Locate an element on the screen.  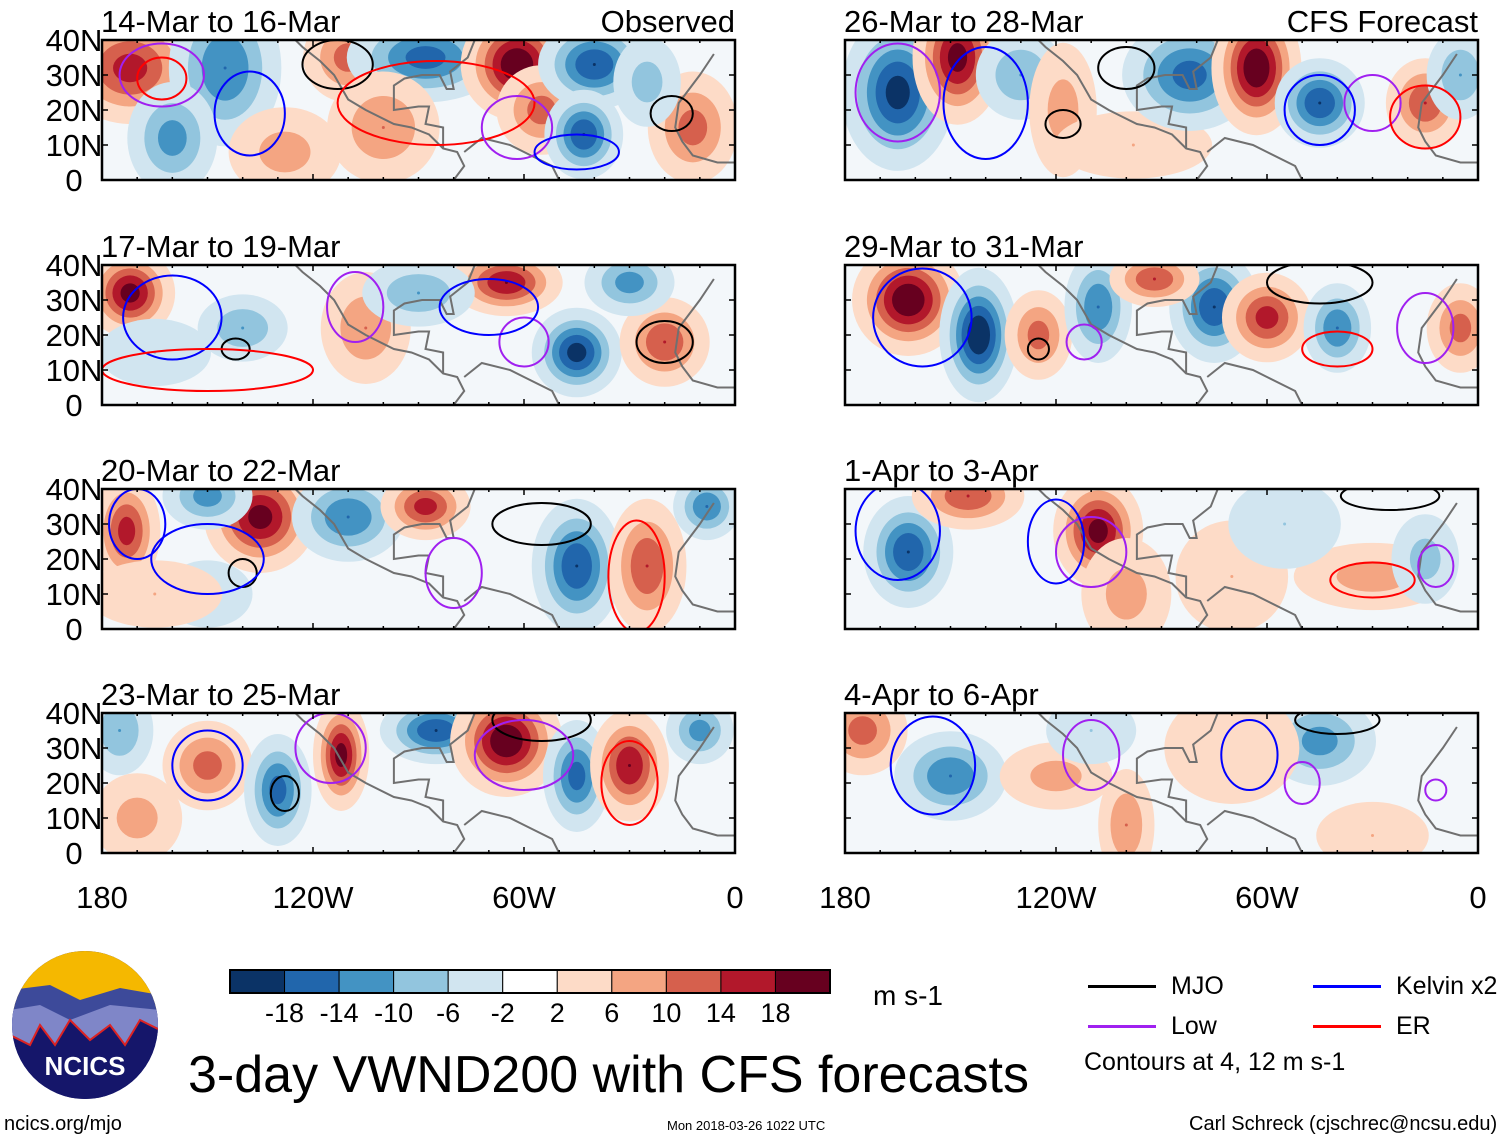
colorbar-label: -6 is located at coordinates (448, 1013).